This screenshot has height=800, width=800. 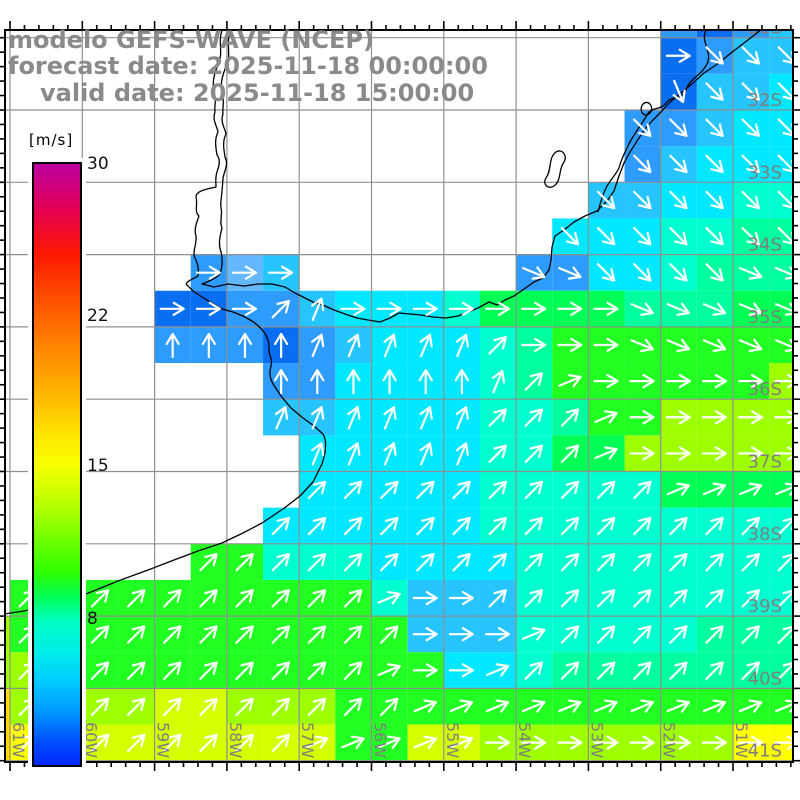 I want to click on colorbar-panel, so click(x=57, y=464).